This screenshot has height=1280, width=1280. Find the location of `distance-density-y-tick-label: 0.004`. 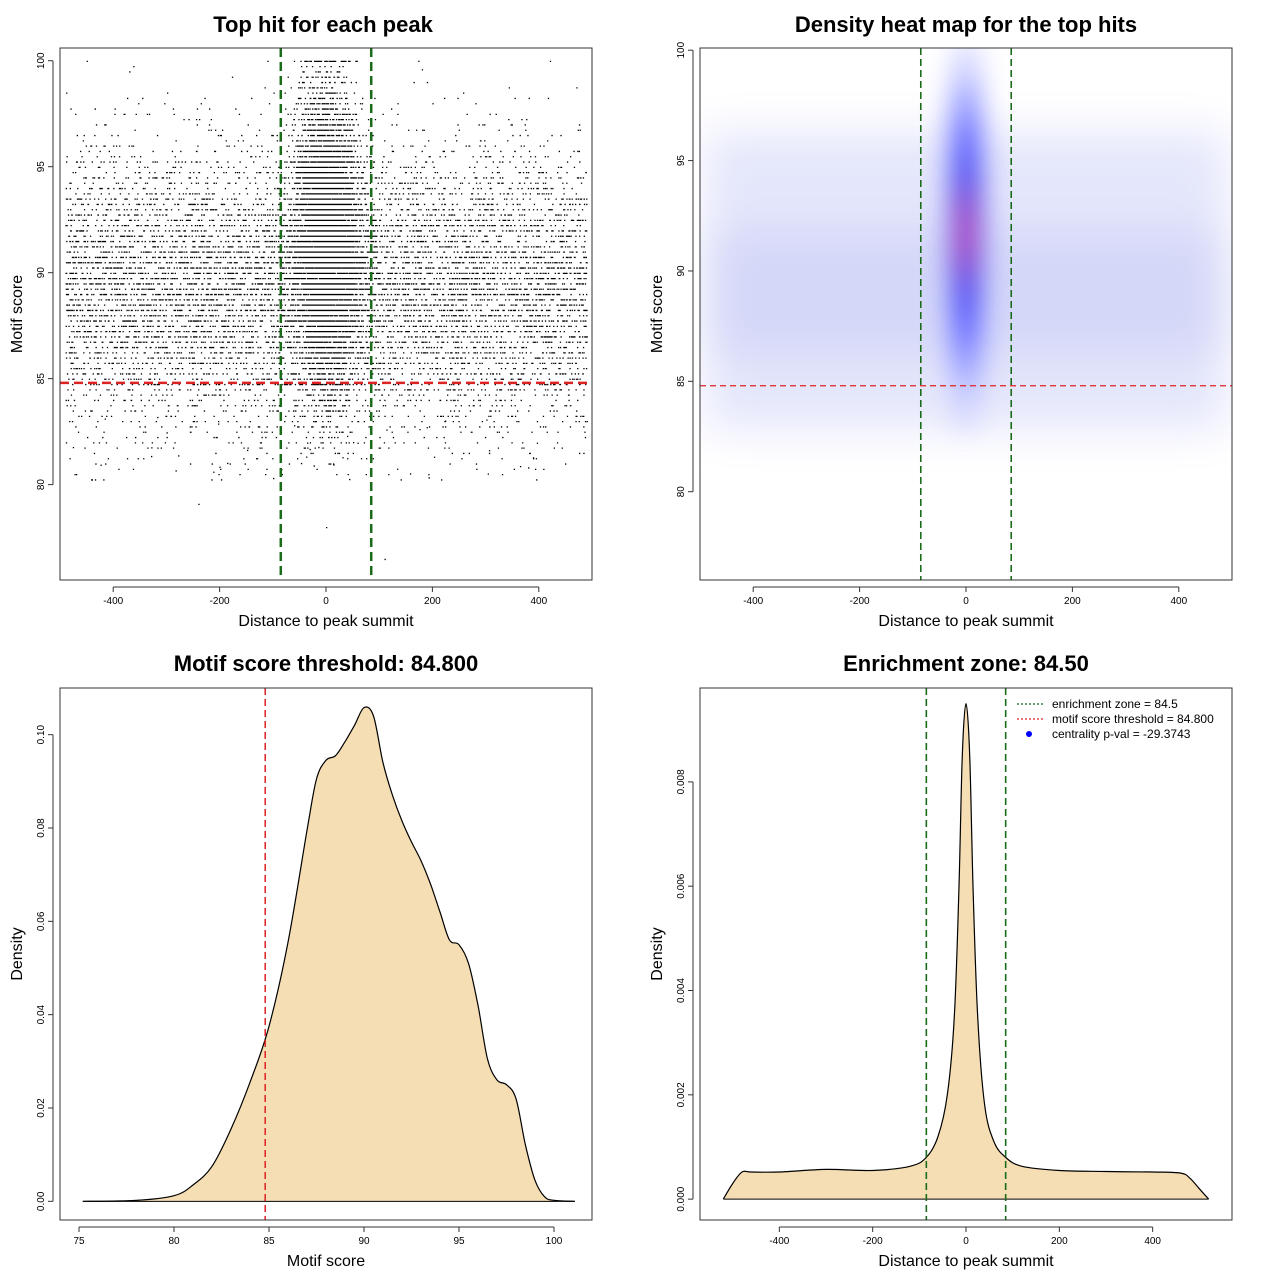

distance-density-y-tick-label: 0.004 is located at coordinates (681, 990).